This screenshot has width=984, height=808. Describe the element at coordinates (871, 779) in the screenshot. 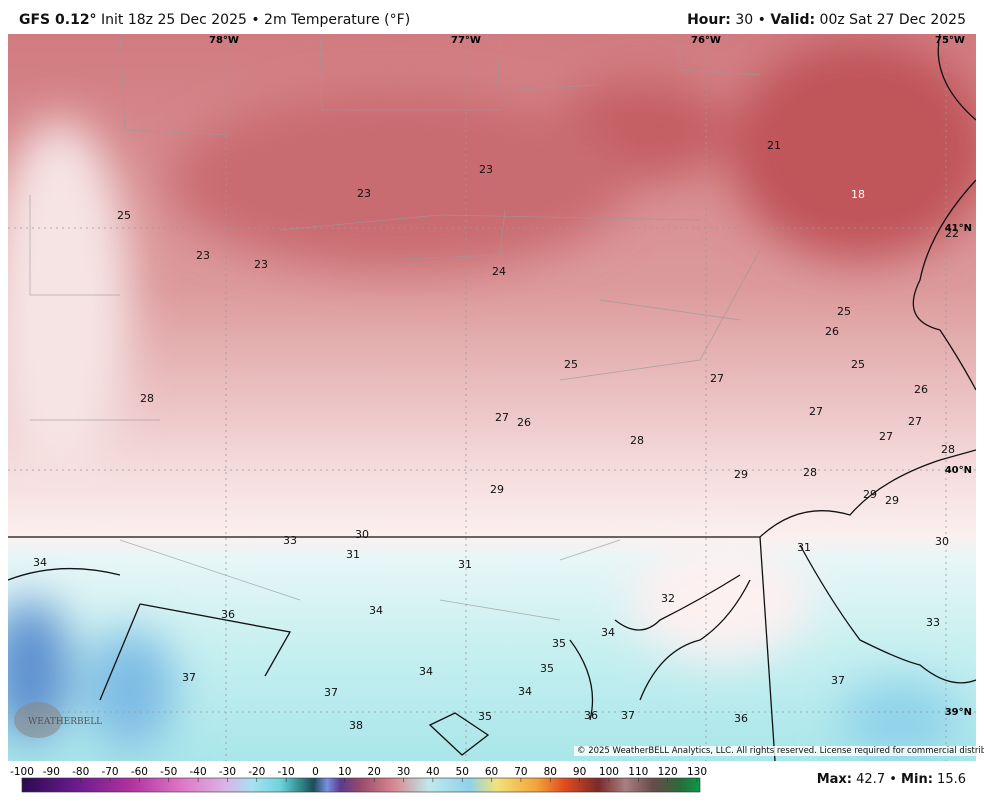

I see `max: 42.7` at that location.